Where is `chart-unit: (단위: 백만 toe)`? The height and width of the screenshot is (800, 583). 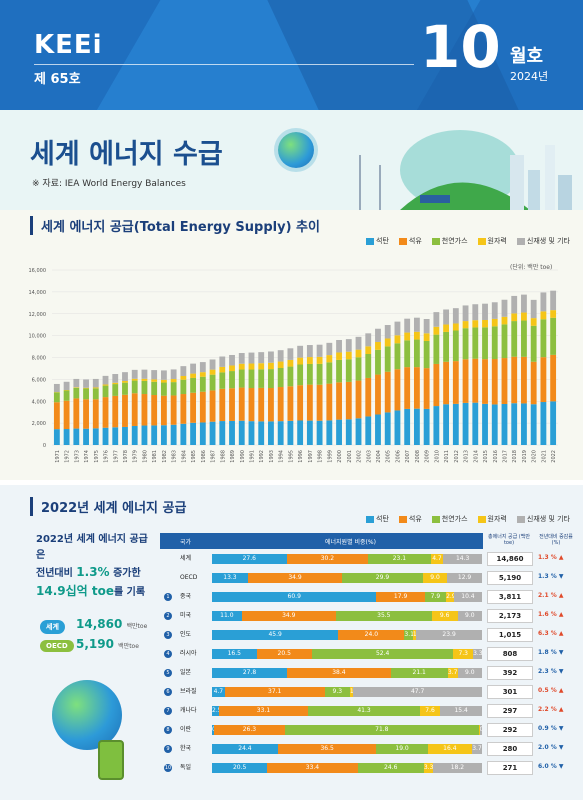 chart-unit: (단위: 백만 toe) is located at coordinates (531, 267).